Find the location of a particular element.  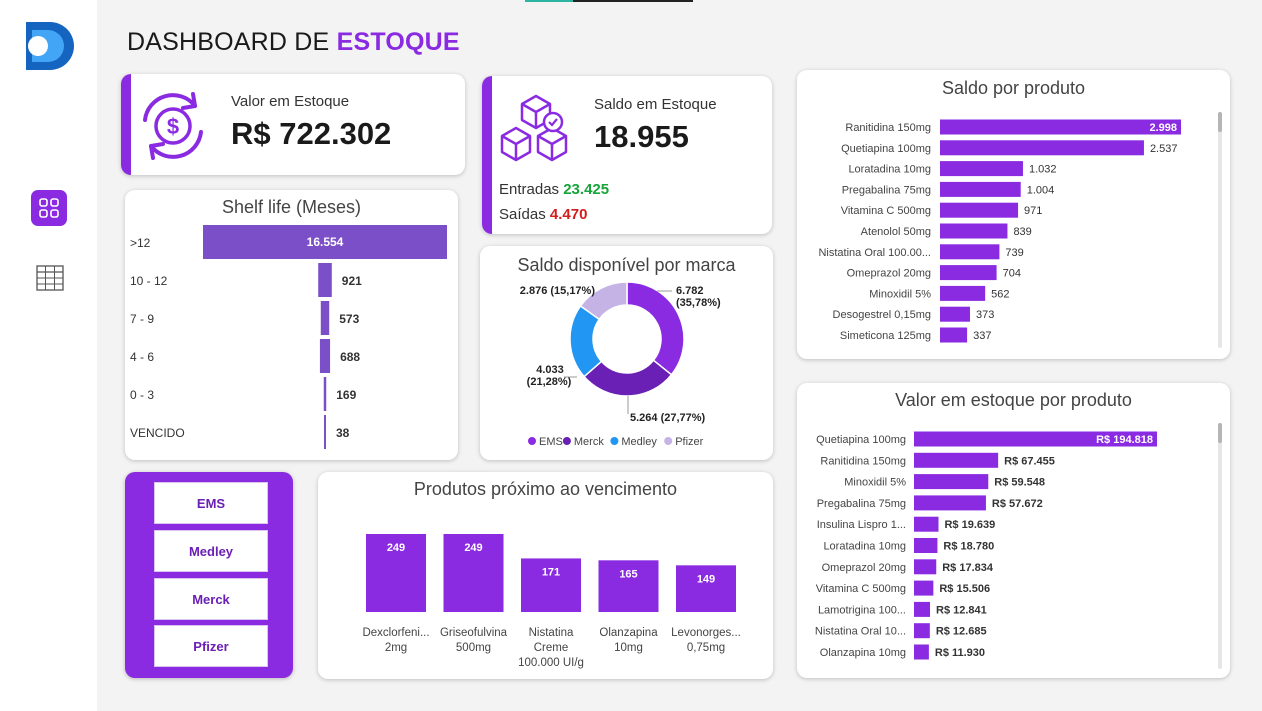

product-category-label: Olanzapina 10mg is located at coordinates (863, 653).